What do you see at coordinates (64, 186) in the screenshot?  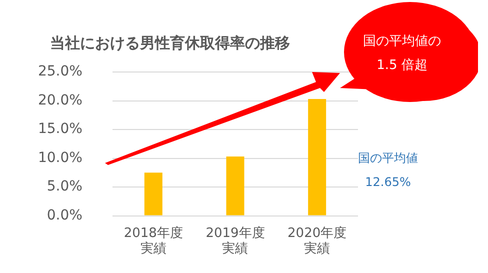 I see `y-tick-label: 5.0%` at bounding box center [64, 186].